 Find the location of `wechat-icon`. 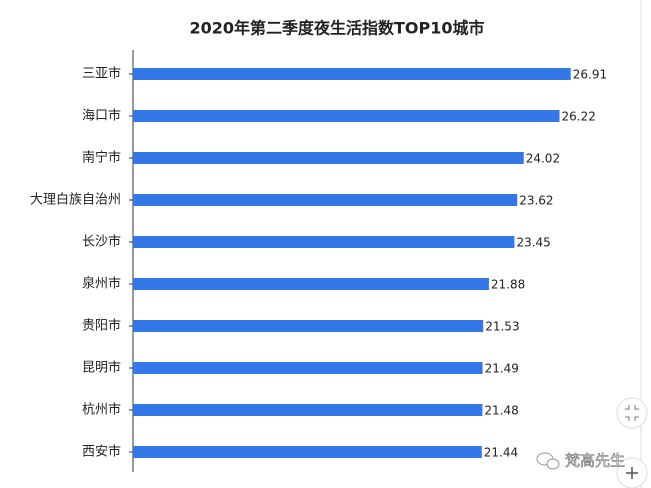

wechat-icon is located at coordinates (548, 461).